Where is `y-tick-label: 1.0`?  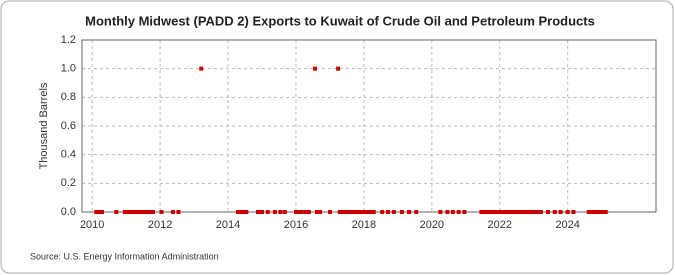
y-tick-label: 1.0 is located at coordinates (68, 69).